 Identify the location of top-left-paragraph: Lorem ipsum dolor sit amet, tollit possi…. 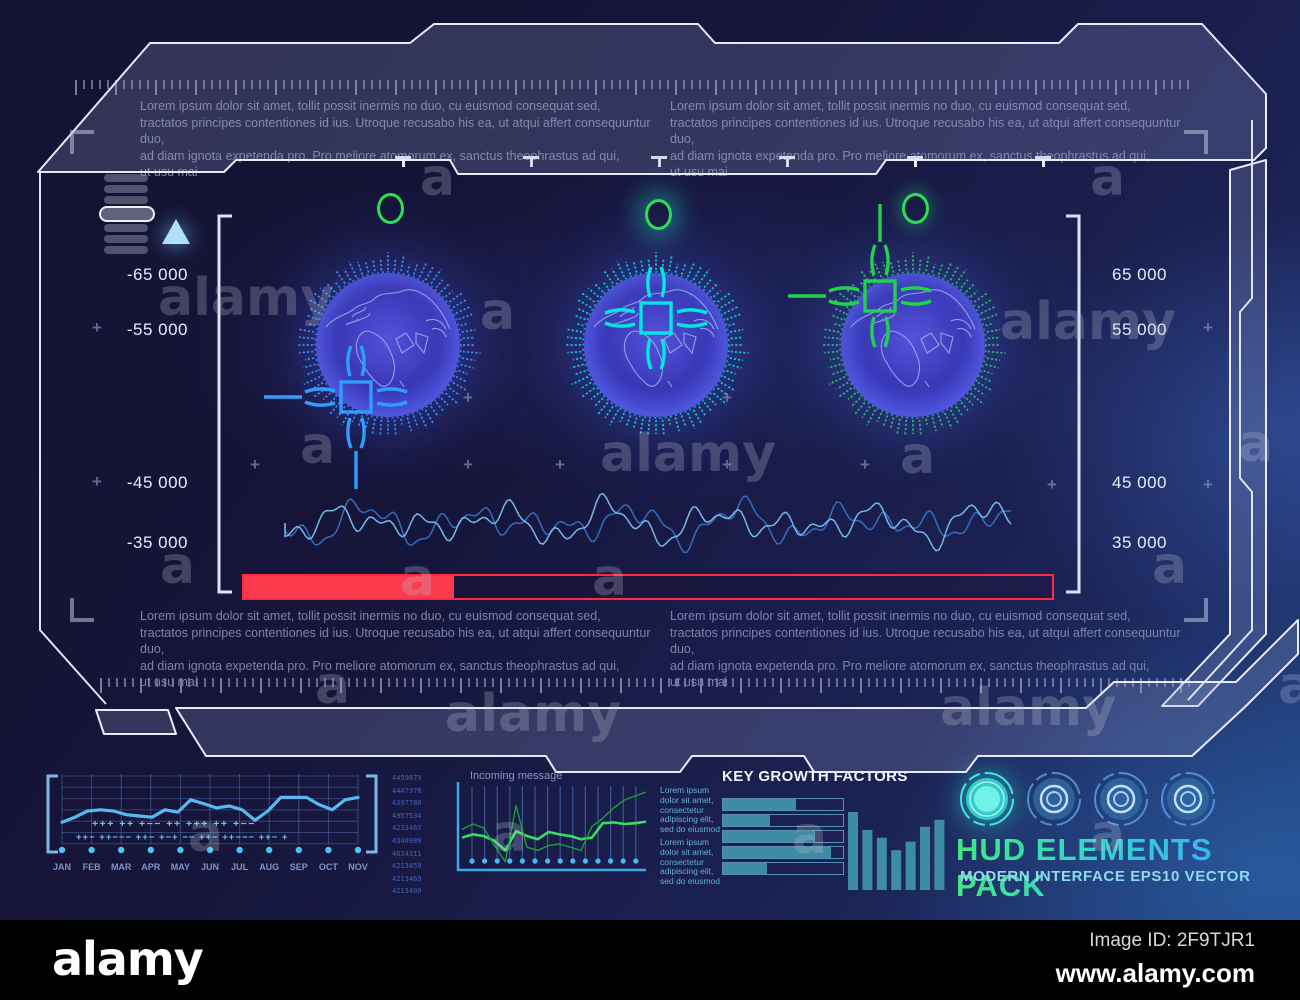
(400, 139).